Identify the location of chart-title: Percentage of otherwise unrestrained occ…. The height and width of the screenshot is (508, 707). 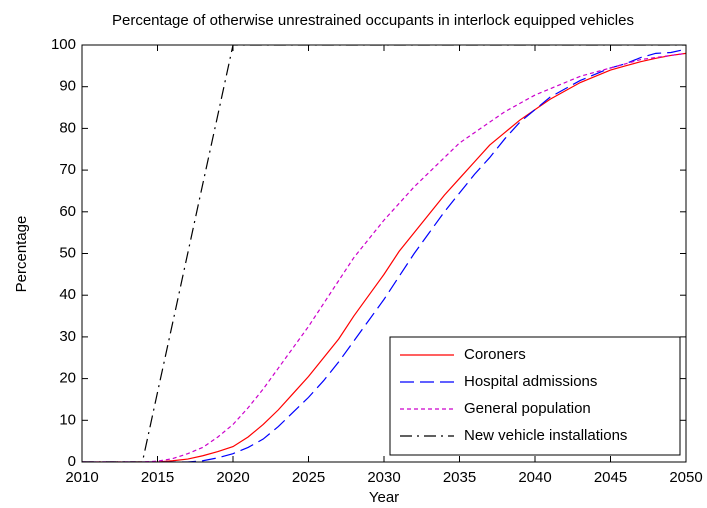
(373, 20).